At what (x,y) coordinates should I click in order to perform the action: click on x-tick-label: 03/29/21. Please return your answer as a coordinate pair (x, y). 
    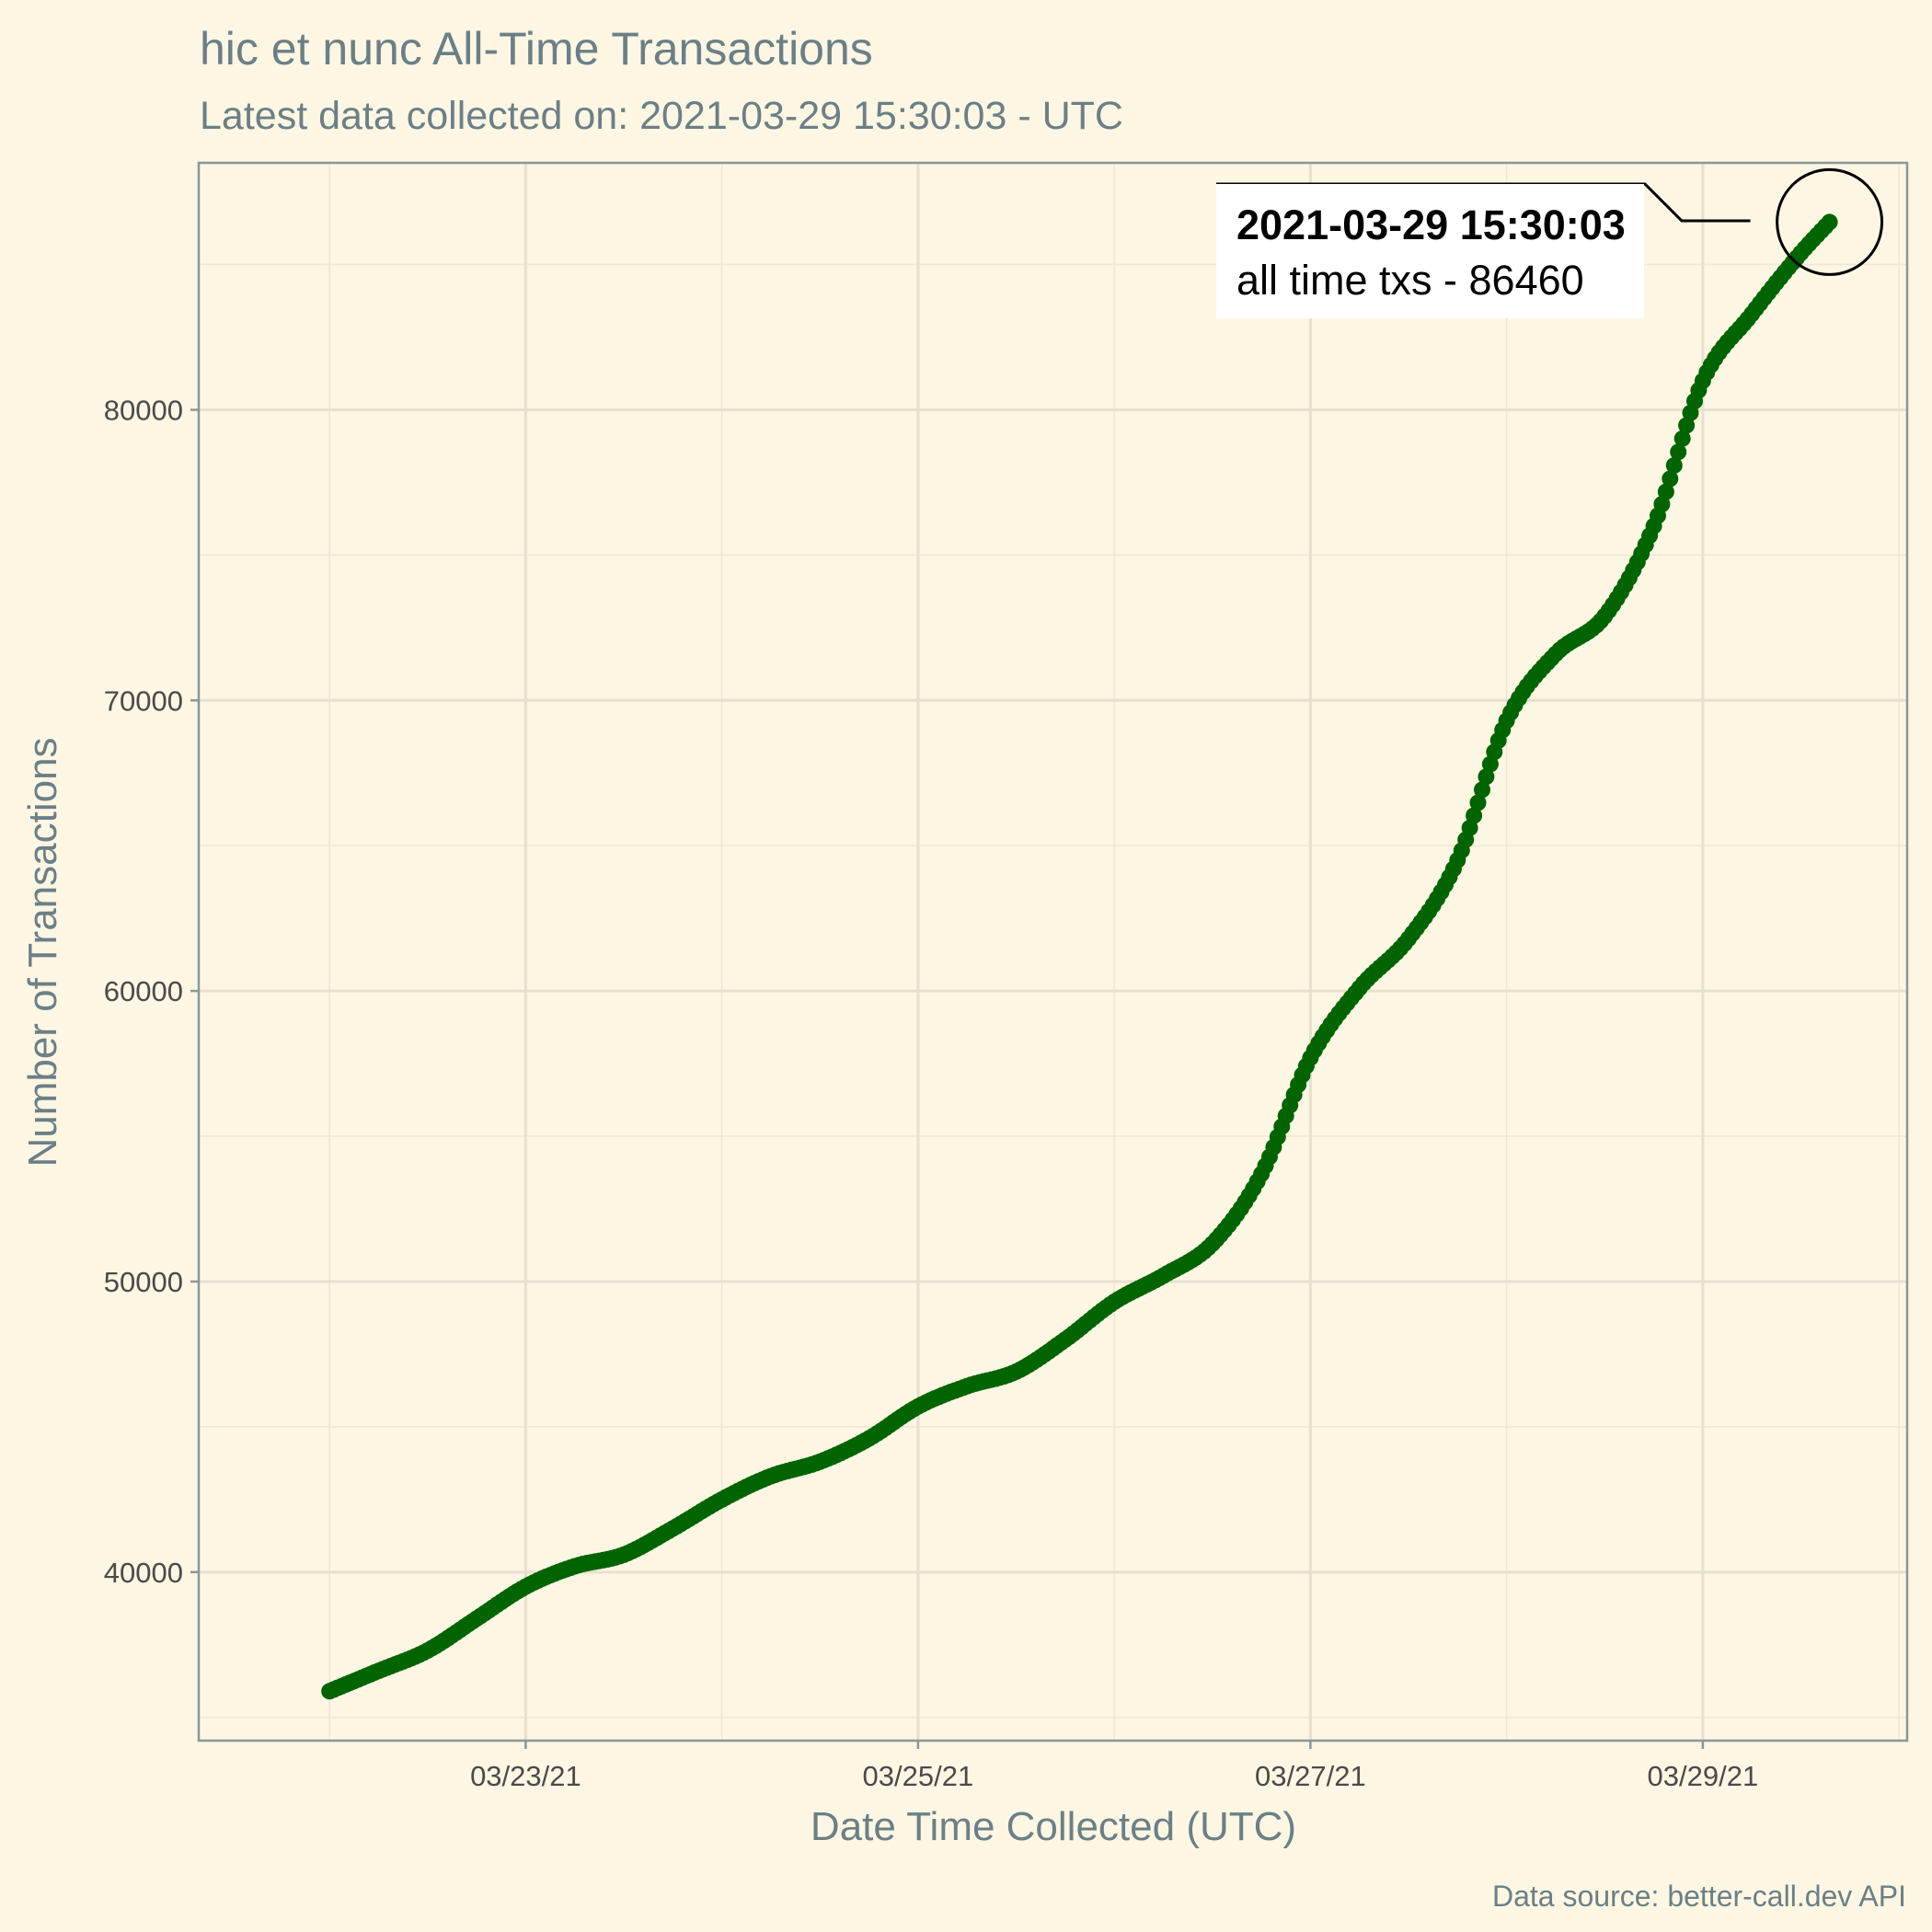
    Looking at the image, I should click on (1703, 1776).